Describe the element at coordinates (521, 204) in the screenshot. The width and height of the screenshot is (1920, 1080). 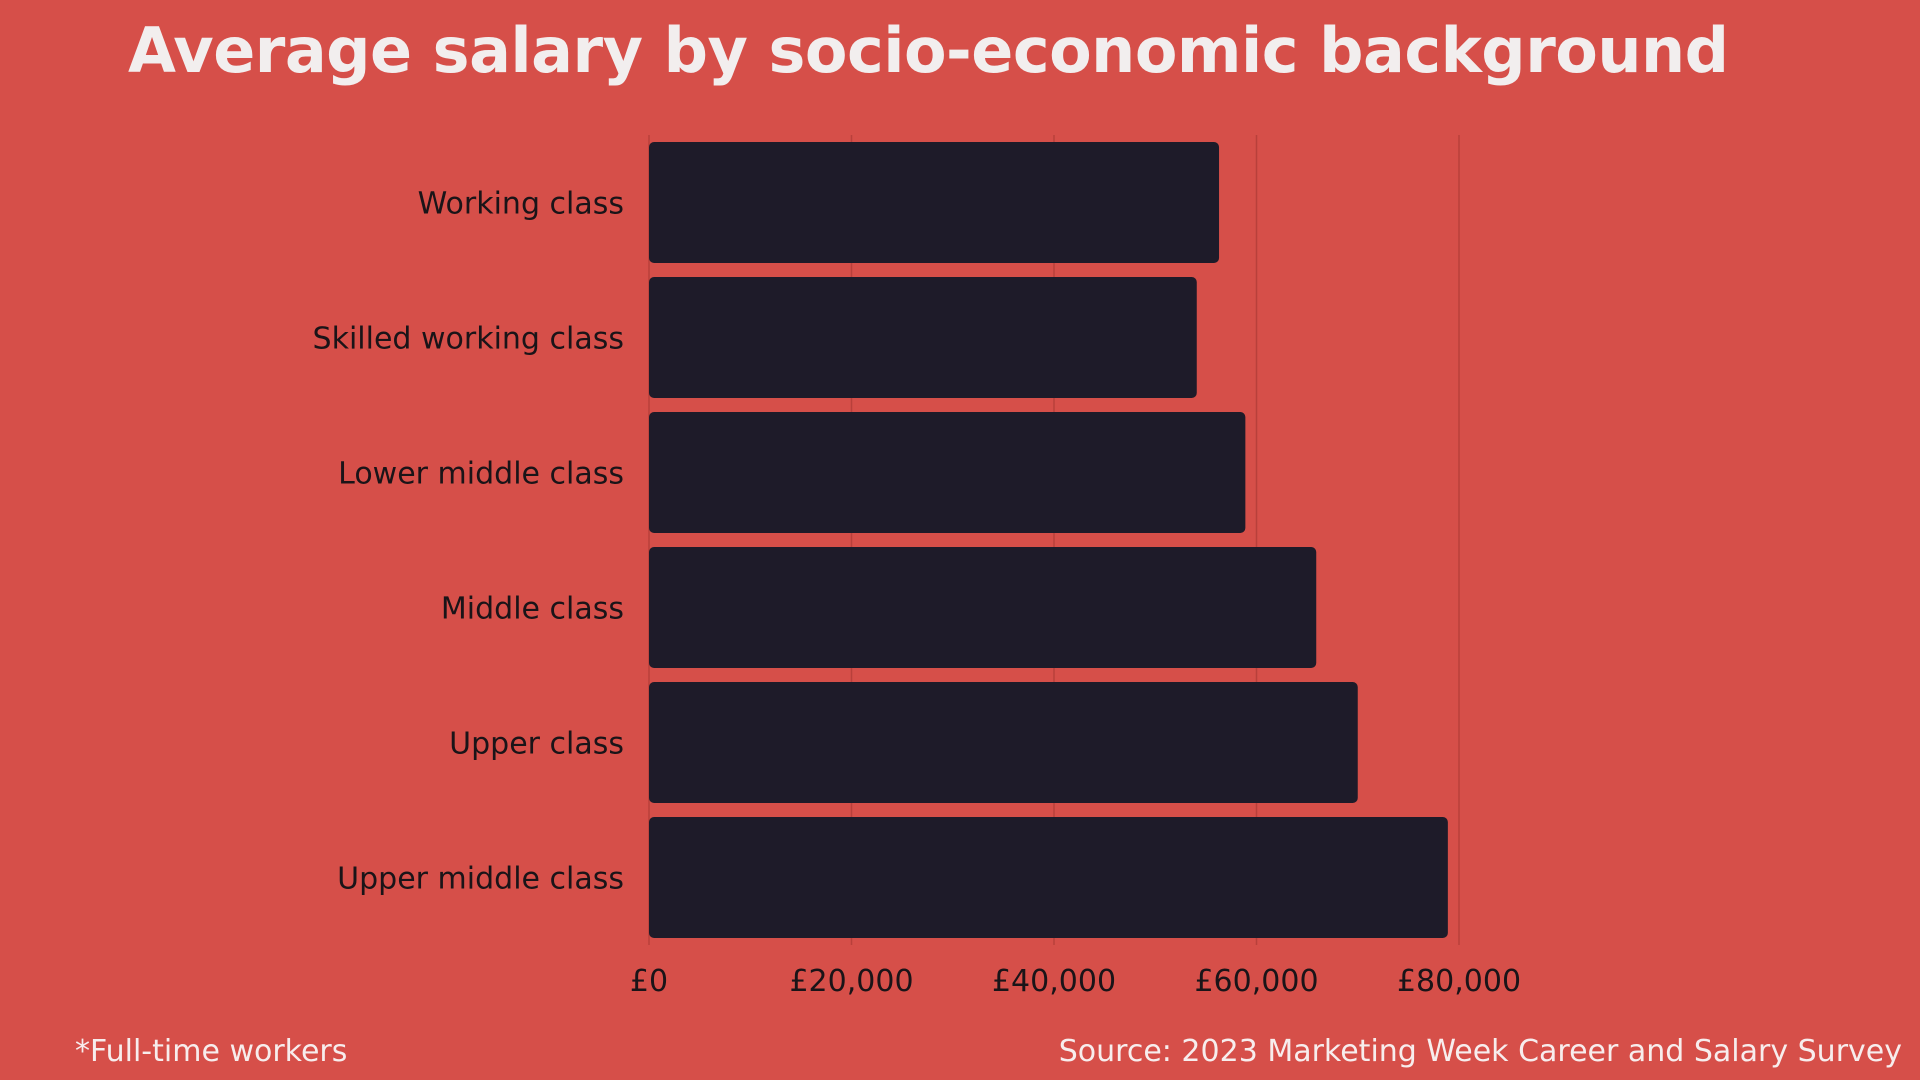
I see `category-label-0: Working class` at that location.